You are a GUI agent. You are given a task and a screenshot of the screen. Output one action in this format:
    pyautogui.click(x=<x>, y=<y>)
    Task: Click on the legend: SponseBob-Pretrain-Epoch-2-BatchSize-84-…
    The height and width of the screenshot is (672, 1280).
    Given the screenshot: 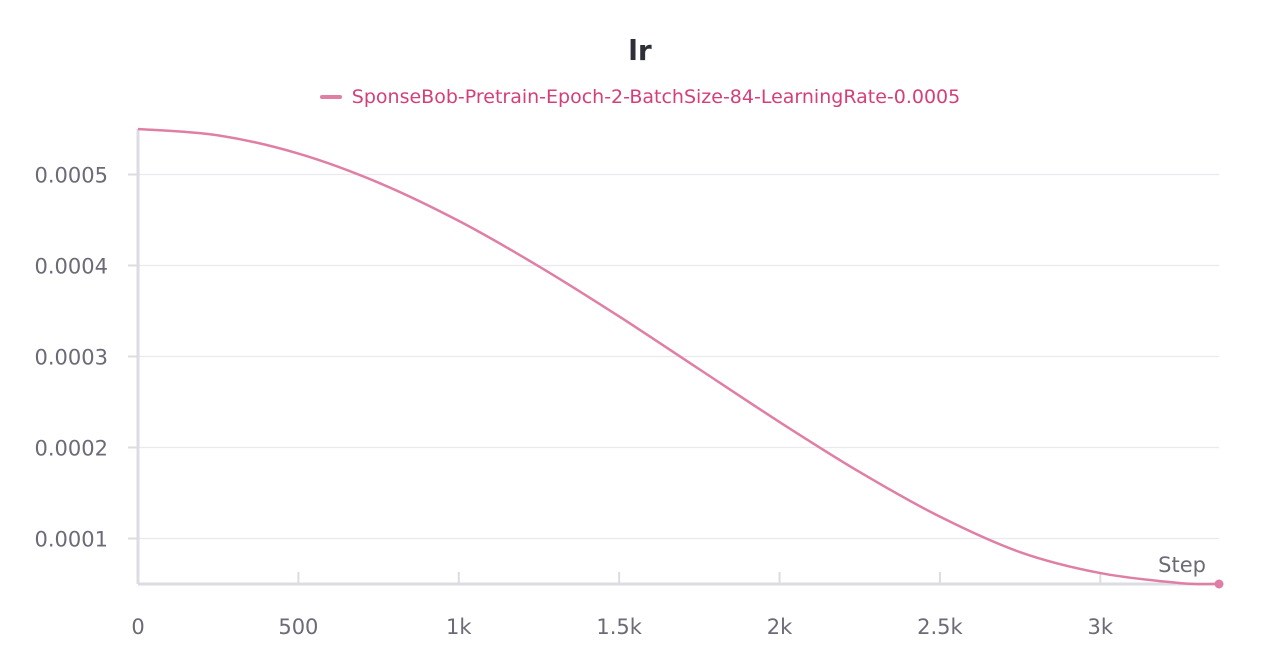 What is the action you would take?
    pyautogui.click(x=640, y=97)
    